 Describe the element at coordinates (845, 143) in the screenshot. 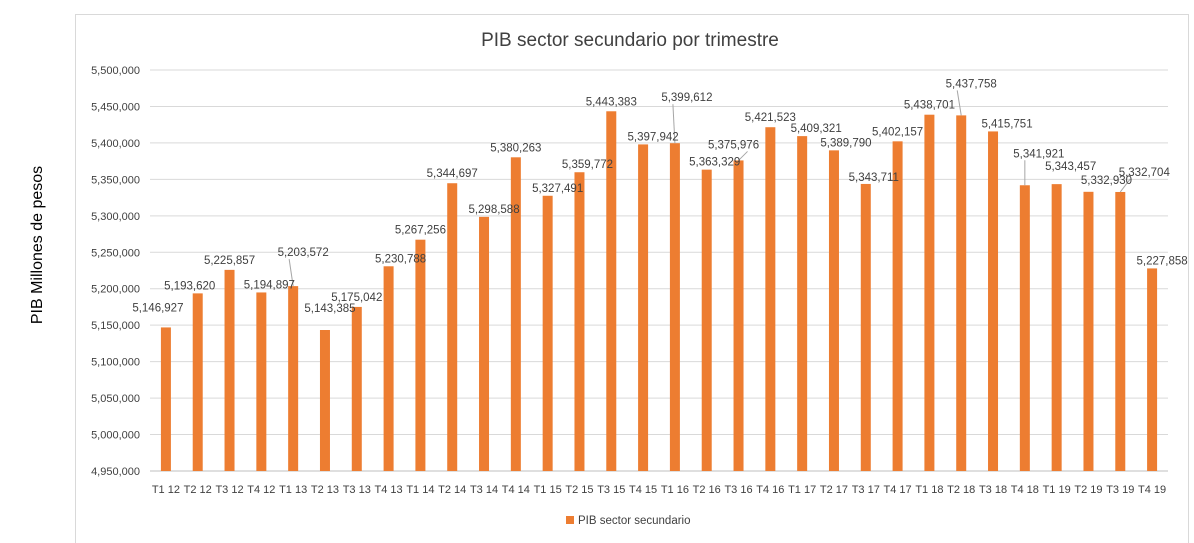

I see `data-label: 5,389,790` at that location.